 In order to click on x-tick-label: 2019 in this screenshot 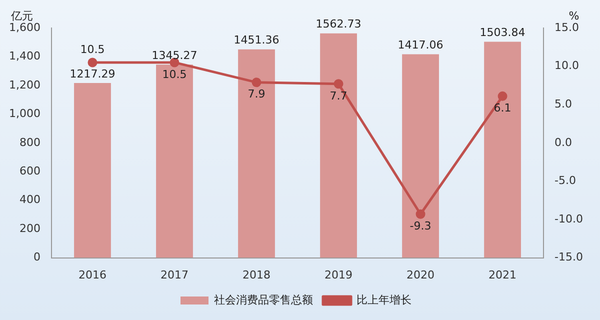, I will do `click(338, 275)`.